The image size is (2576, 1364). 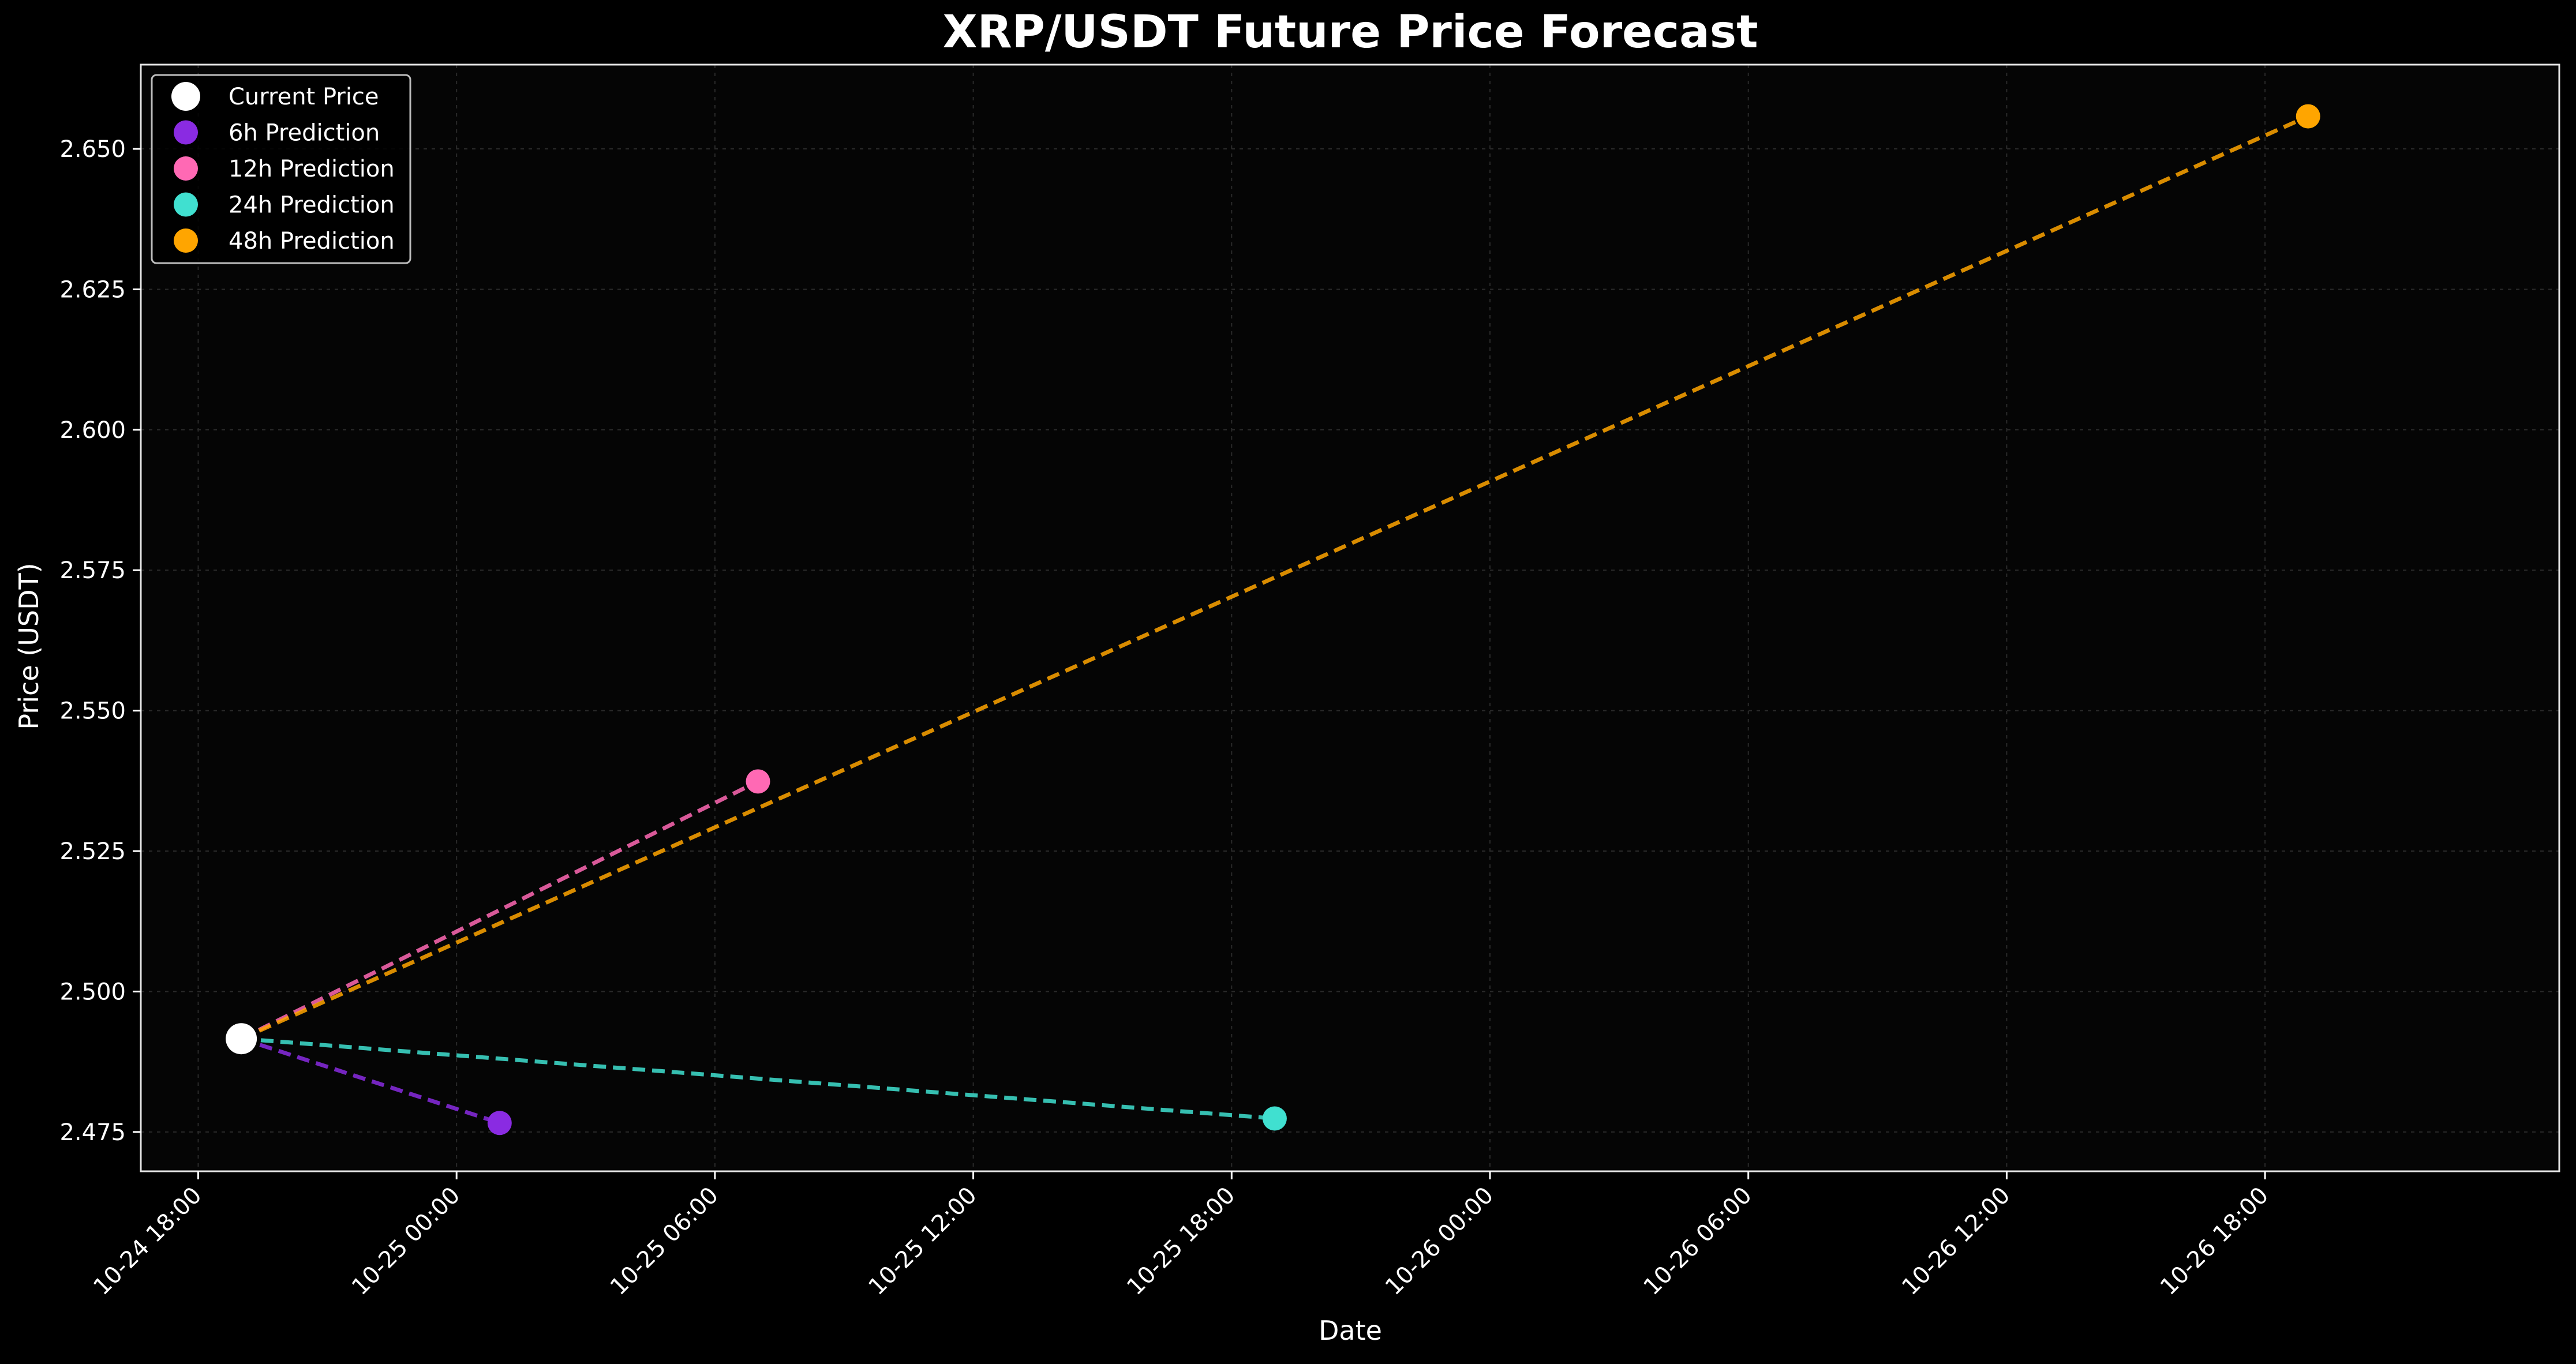 I want to click on y-axis-ticks: 2.475 2.500 2.525 2.550 2.575 2.600 2.625 2.650, so click(x=100, y=641).